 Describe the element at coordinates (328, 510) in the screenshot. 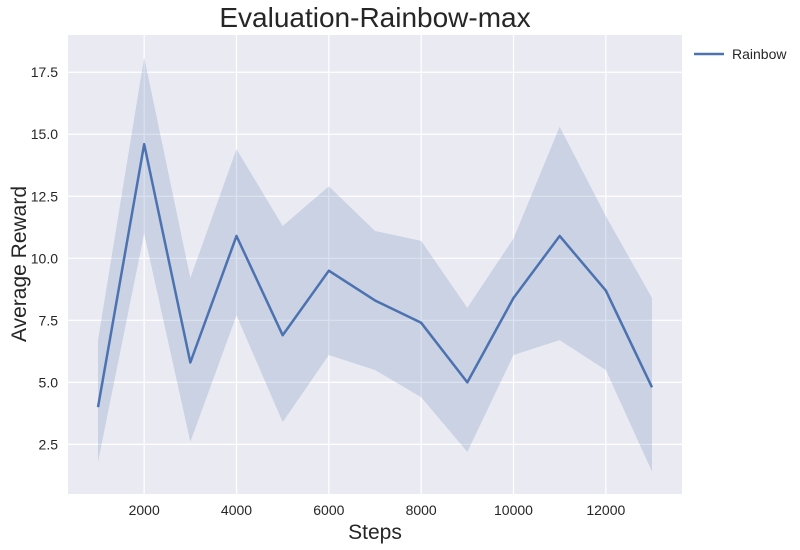

I see `x-tick-label: 6000` at that location.